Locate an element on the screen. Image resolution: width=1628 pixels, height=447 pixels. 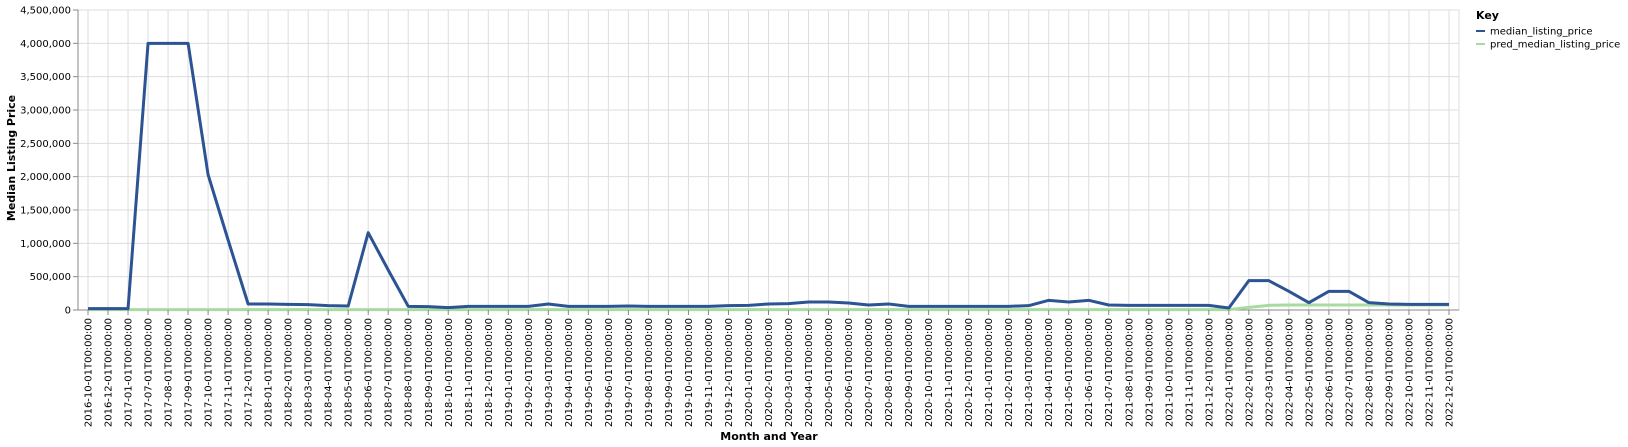
y-tick-label: 1,500,000 is located at coordinates (45, 211).